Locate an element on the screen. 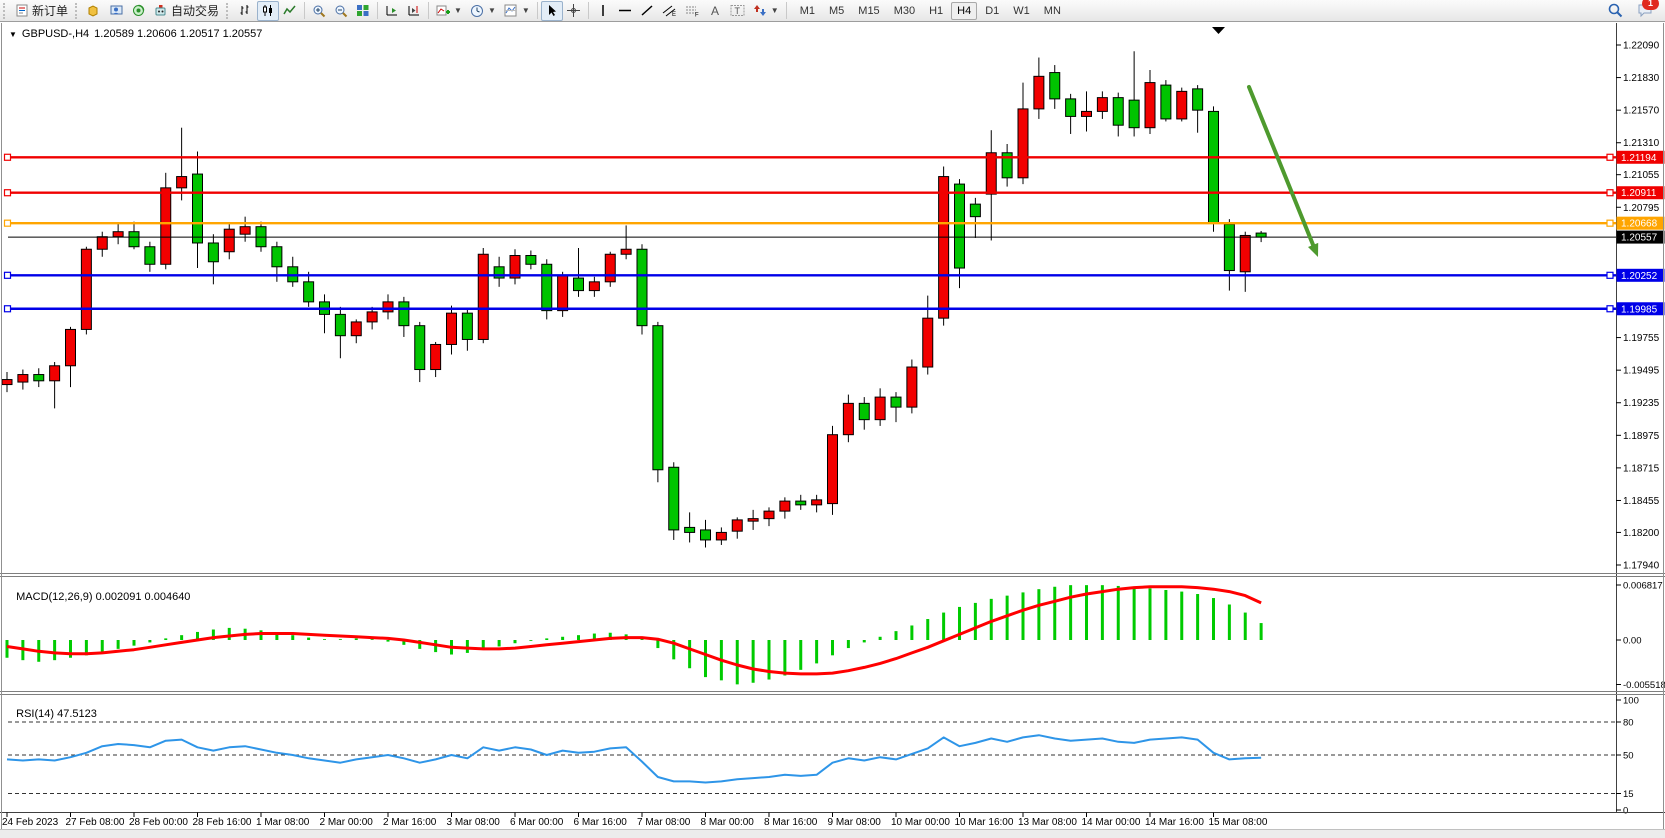 The image size is (1665, 838). bar-chart-type-button is located at coordinates (246, 11).